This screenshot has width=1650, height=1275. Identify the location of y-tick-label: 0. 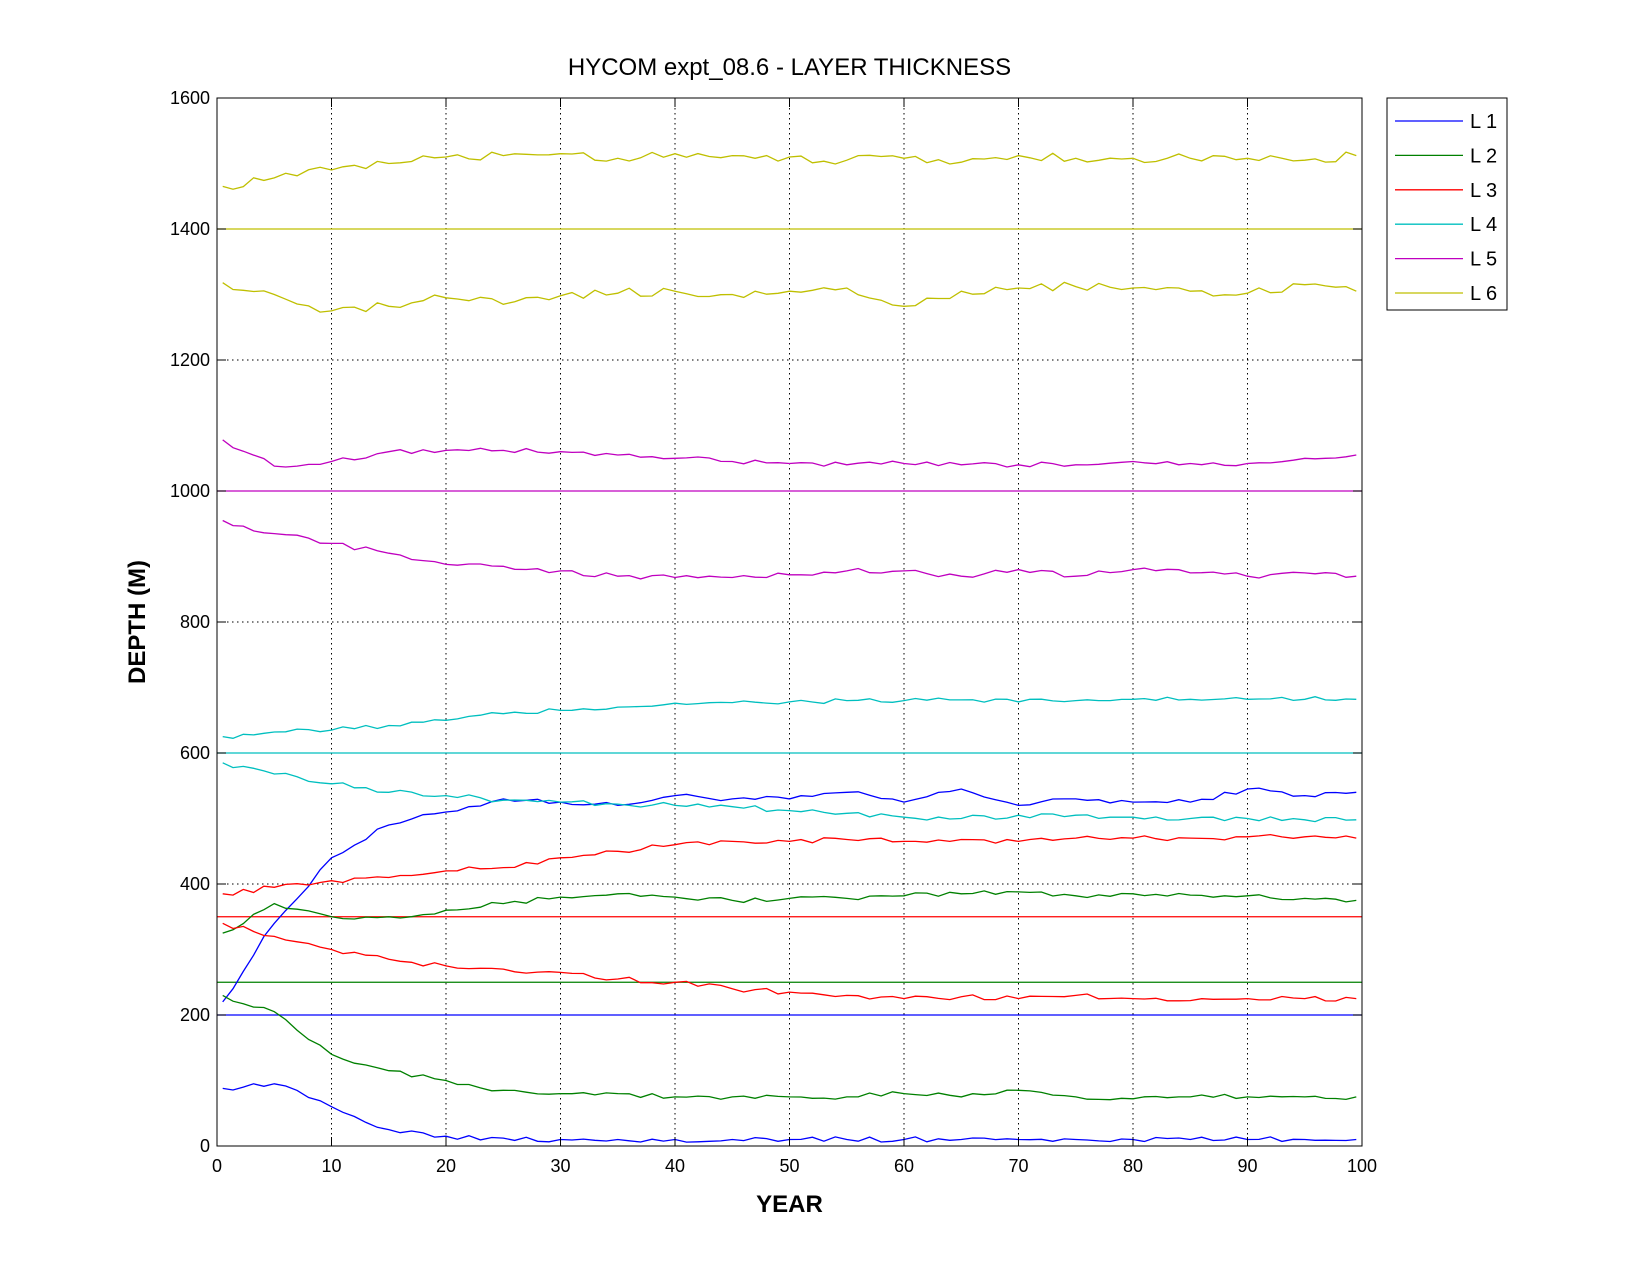
(205, 1146).